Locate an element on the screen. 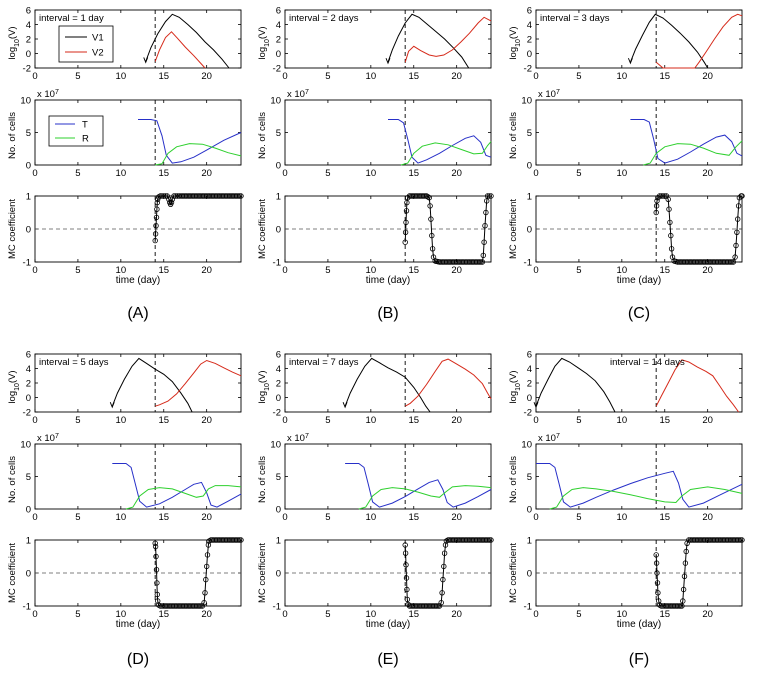 This screenshot has width=780, height=675. virus-axis-xtick-label: 10 is located at coordinates (371, 420).